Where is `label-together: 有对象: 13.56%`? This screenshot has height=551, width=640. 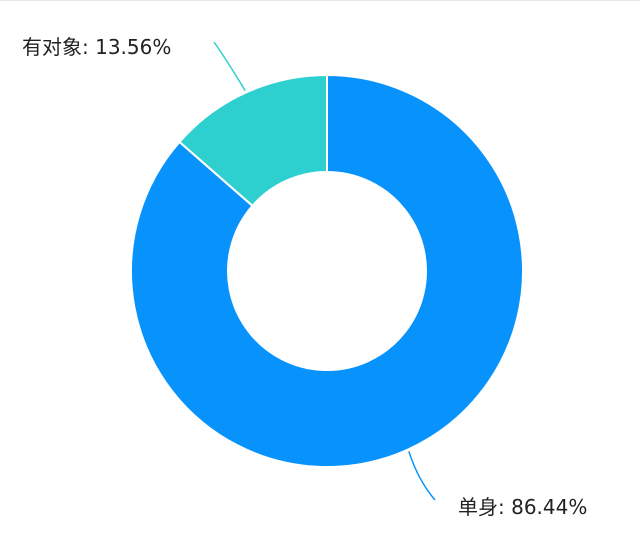
label-together: 有对象: 13.56% is located at coordinates (96, 47).